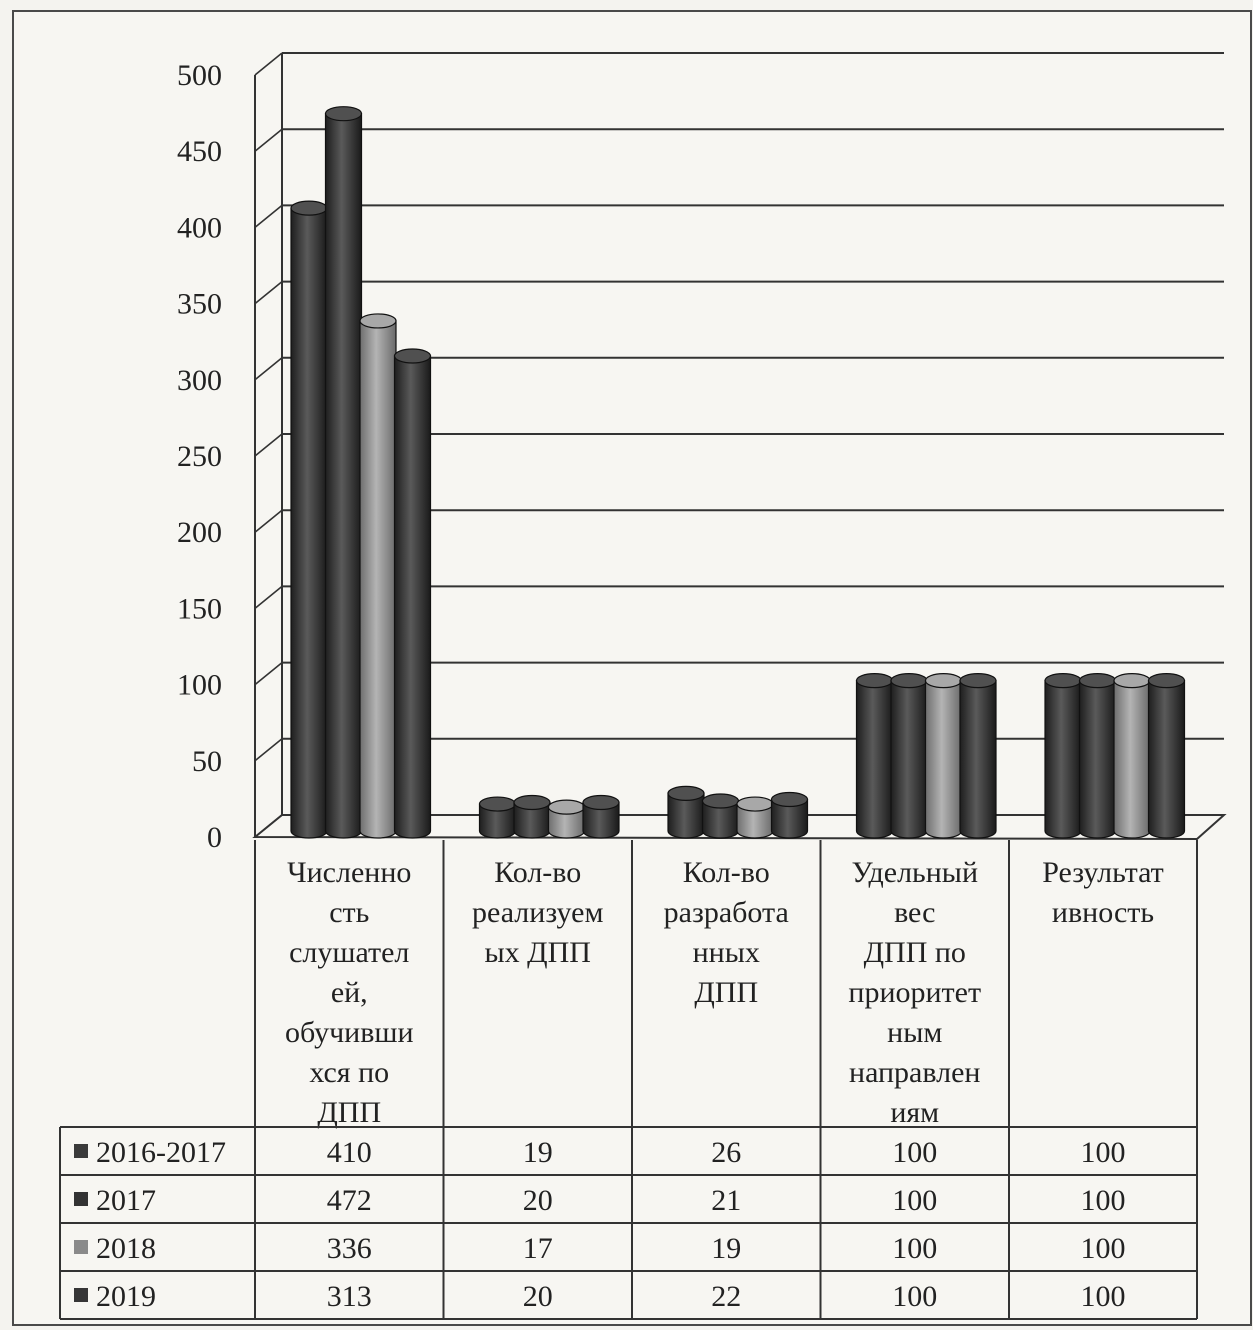 This screenshot has height=1330, width=1253. What do you see at coordinates (915, 952) in the screenshot?
I see `category-label: ДПП по` at bounding box center [915, 952].